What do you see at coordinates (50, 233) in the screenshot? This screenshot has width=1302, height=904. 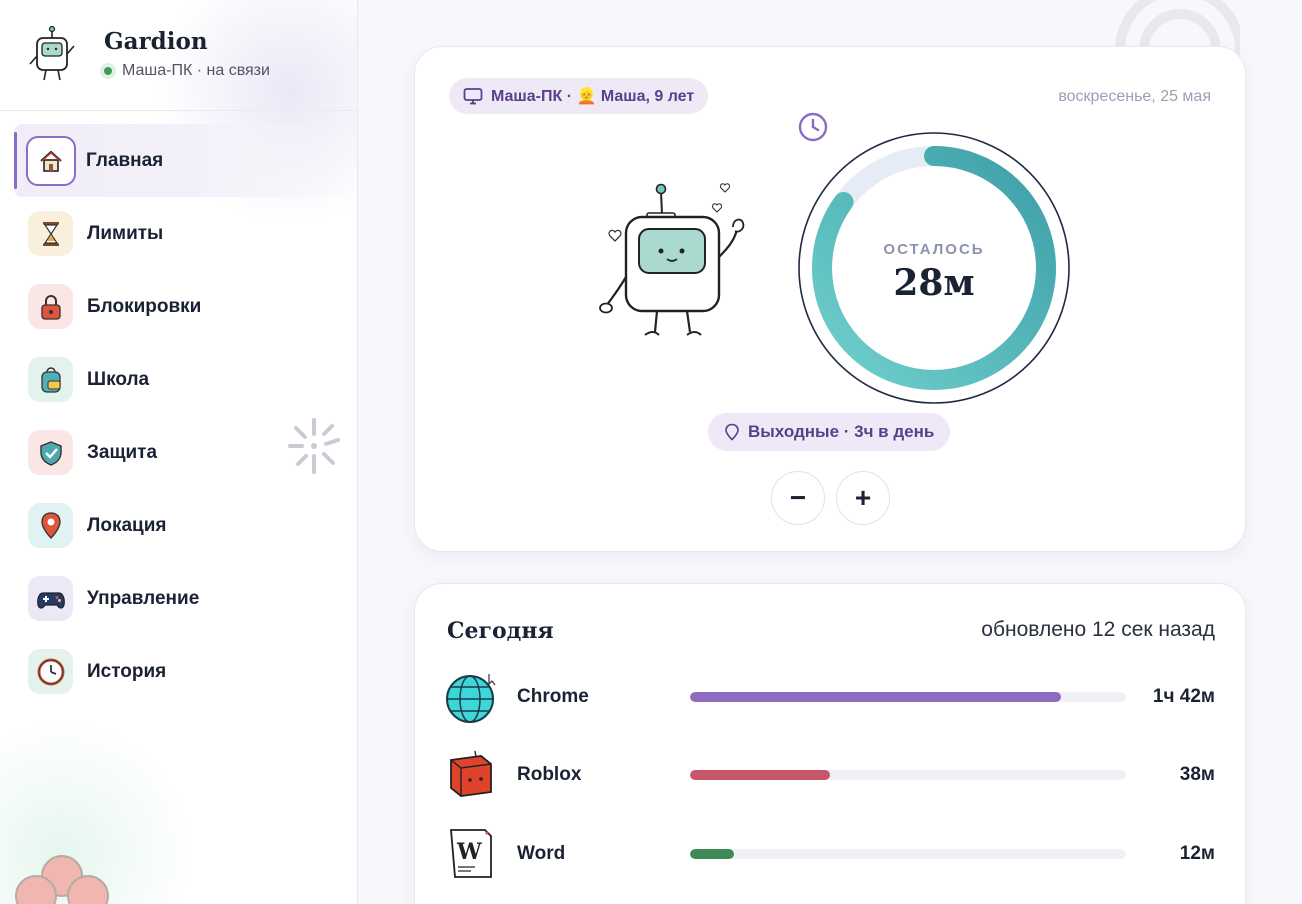 I see `hourglass-icon` at bounding box center [50, 233].